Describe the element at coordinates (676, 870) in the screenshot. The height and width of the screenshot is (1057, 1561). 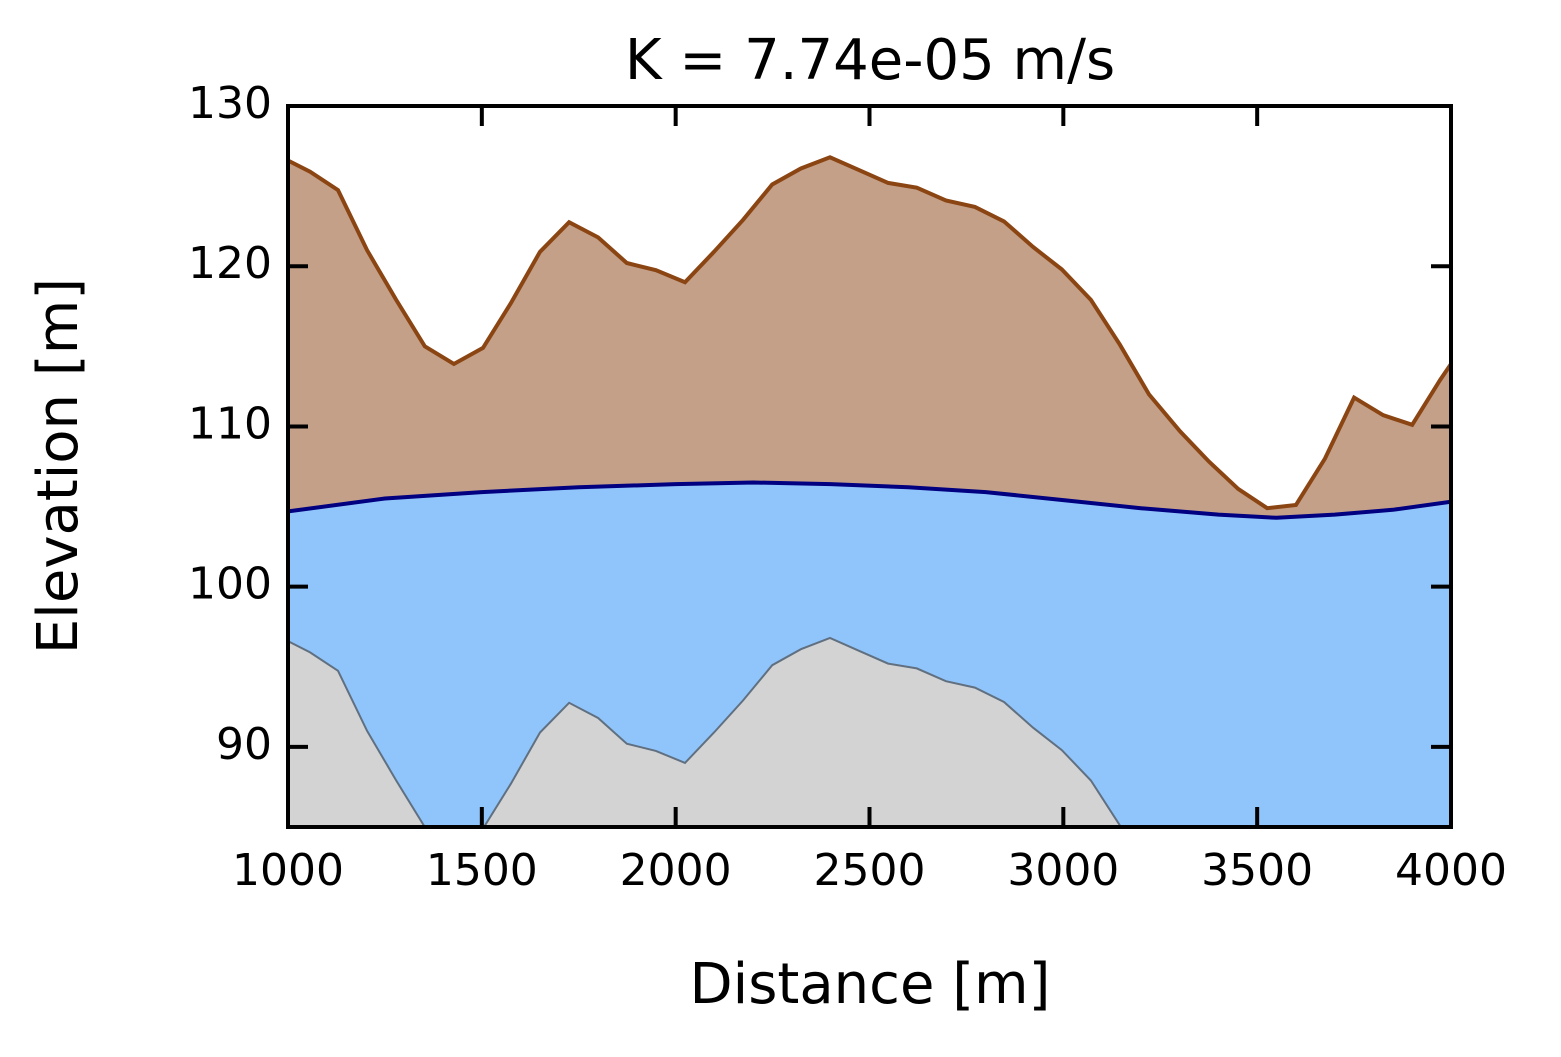
I see `x-tick-label: 2000` at that location.